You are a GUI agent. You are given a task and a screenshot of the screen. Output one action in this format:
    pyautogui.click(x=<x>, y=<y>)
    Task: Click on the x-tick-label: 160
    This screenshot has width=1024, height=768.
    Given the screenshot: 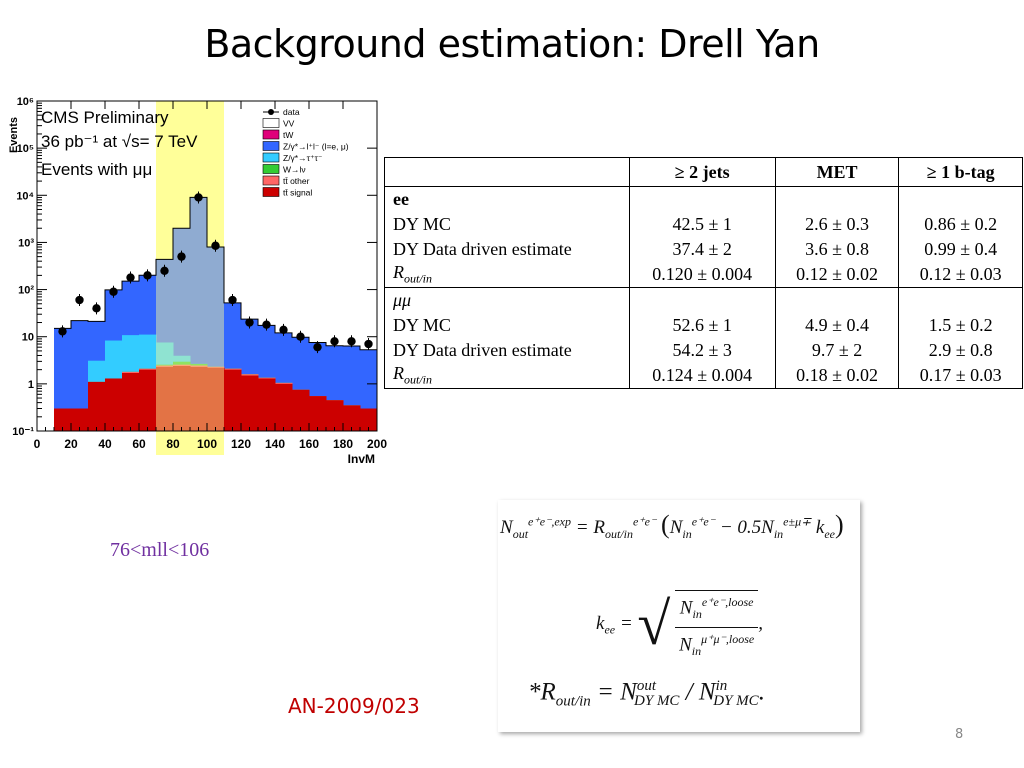 What is the action you would take?
    pyautogui.click(x=309, y=444)
    